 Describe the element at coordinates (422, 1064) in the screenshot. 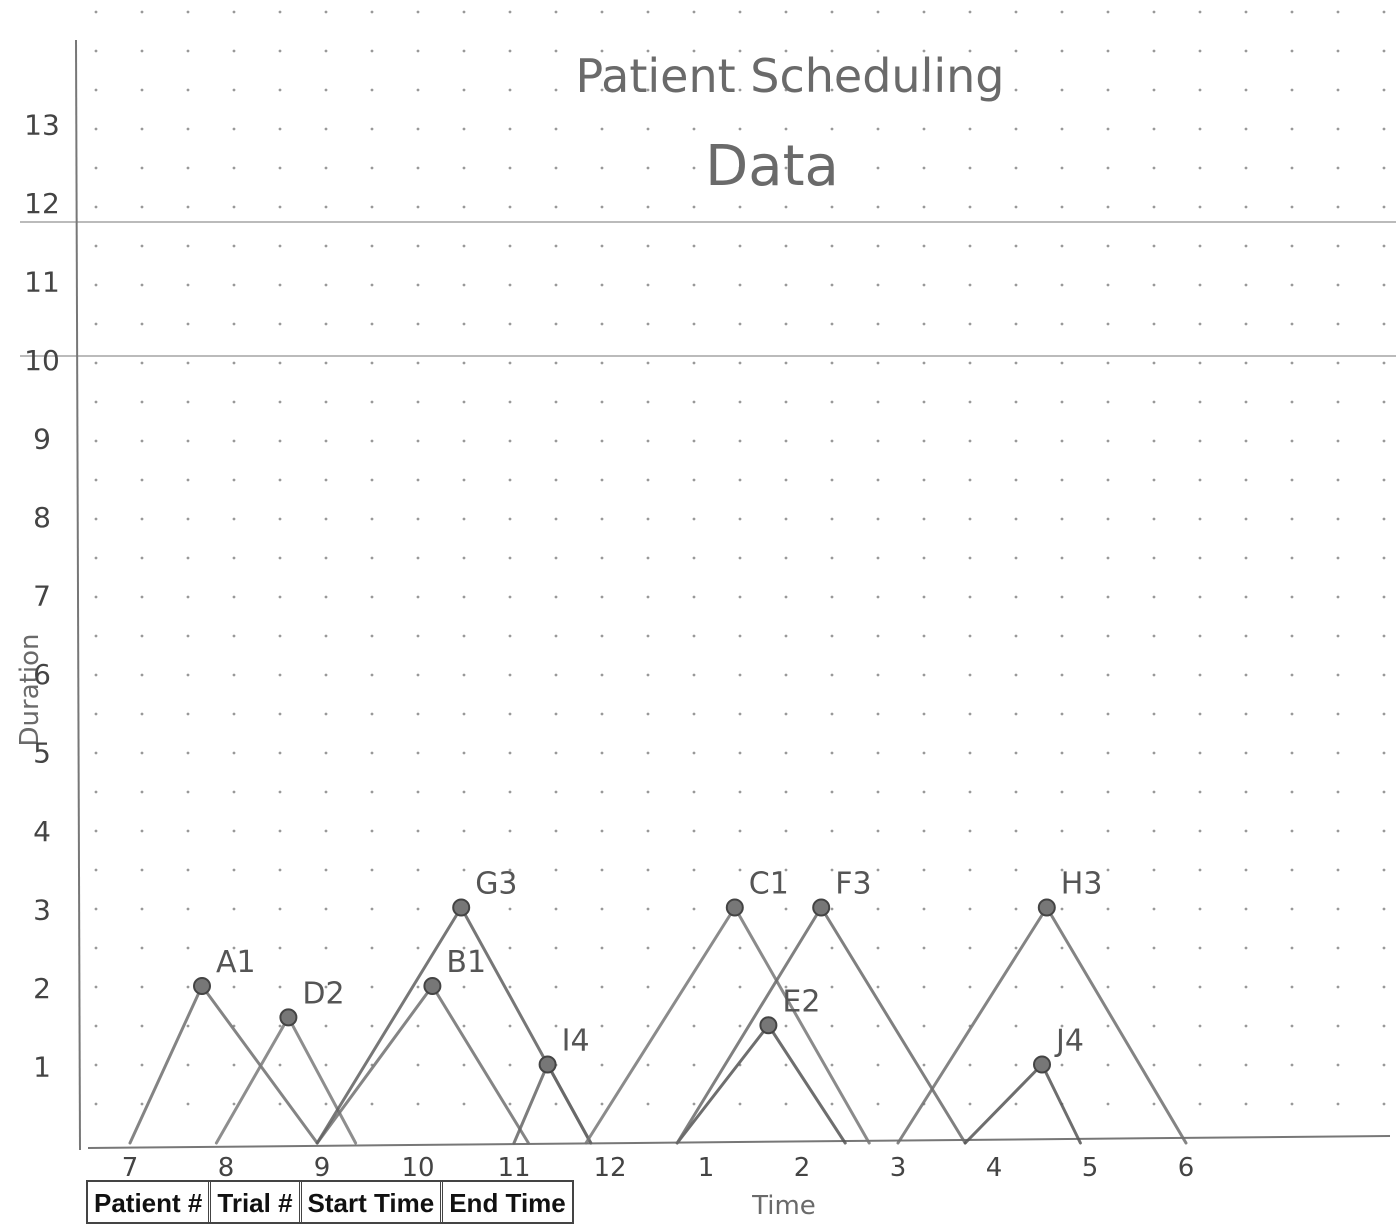

I see `series-line` at that location.